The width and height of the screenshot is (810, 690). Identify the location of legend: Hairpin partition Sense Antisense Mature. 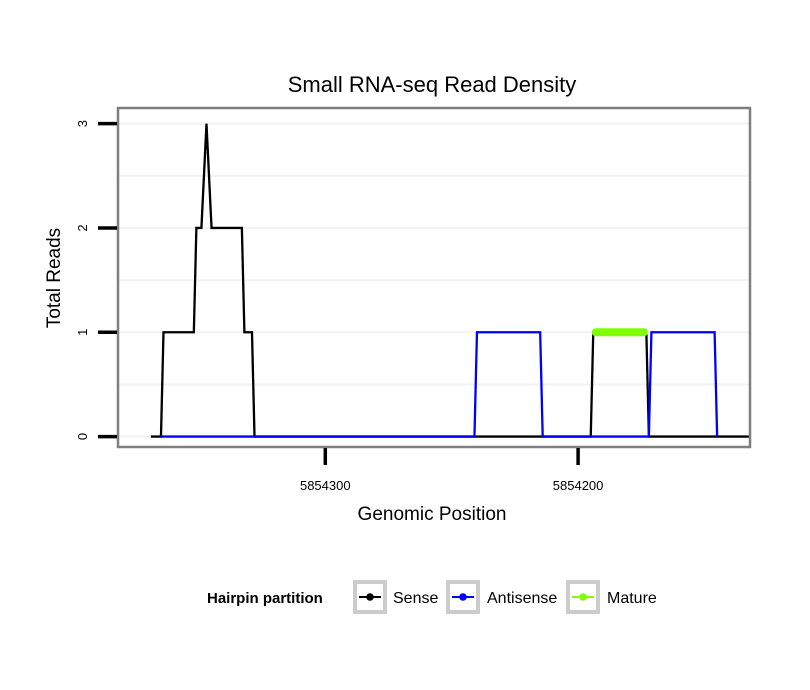
(432, 597).